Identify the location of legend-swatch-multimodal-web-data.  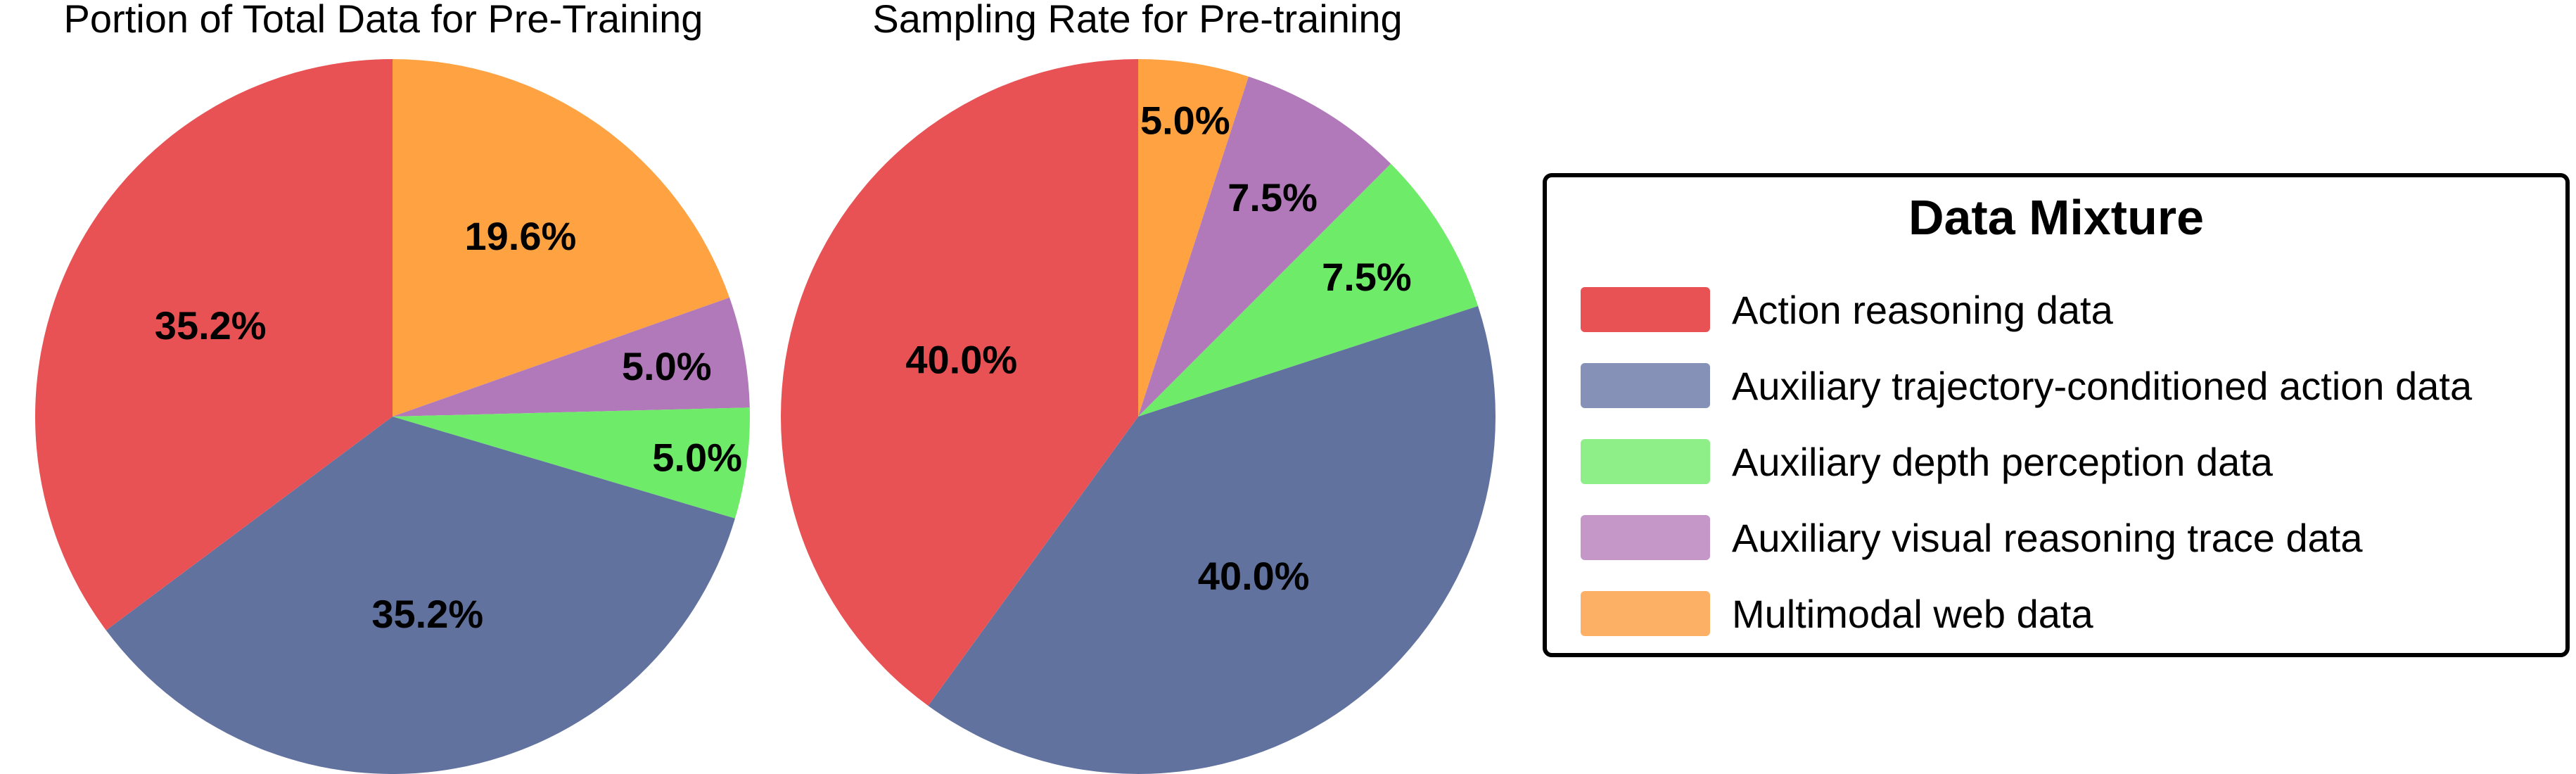
(1645, 613).